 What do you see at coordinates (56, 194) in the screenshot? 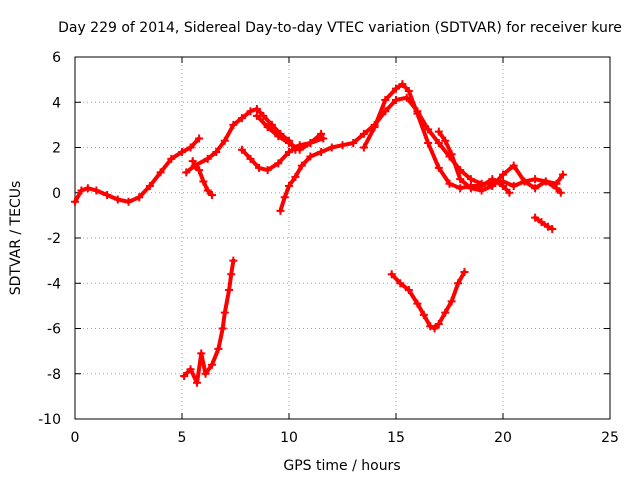
I see `y-tick-label: 0` at bounding box center [56, 194].